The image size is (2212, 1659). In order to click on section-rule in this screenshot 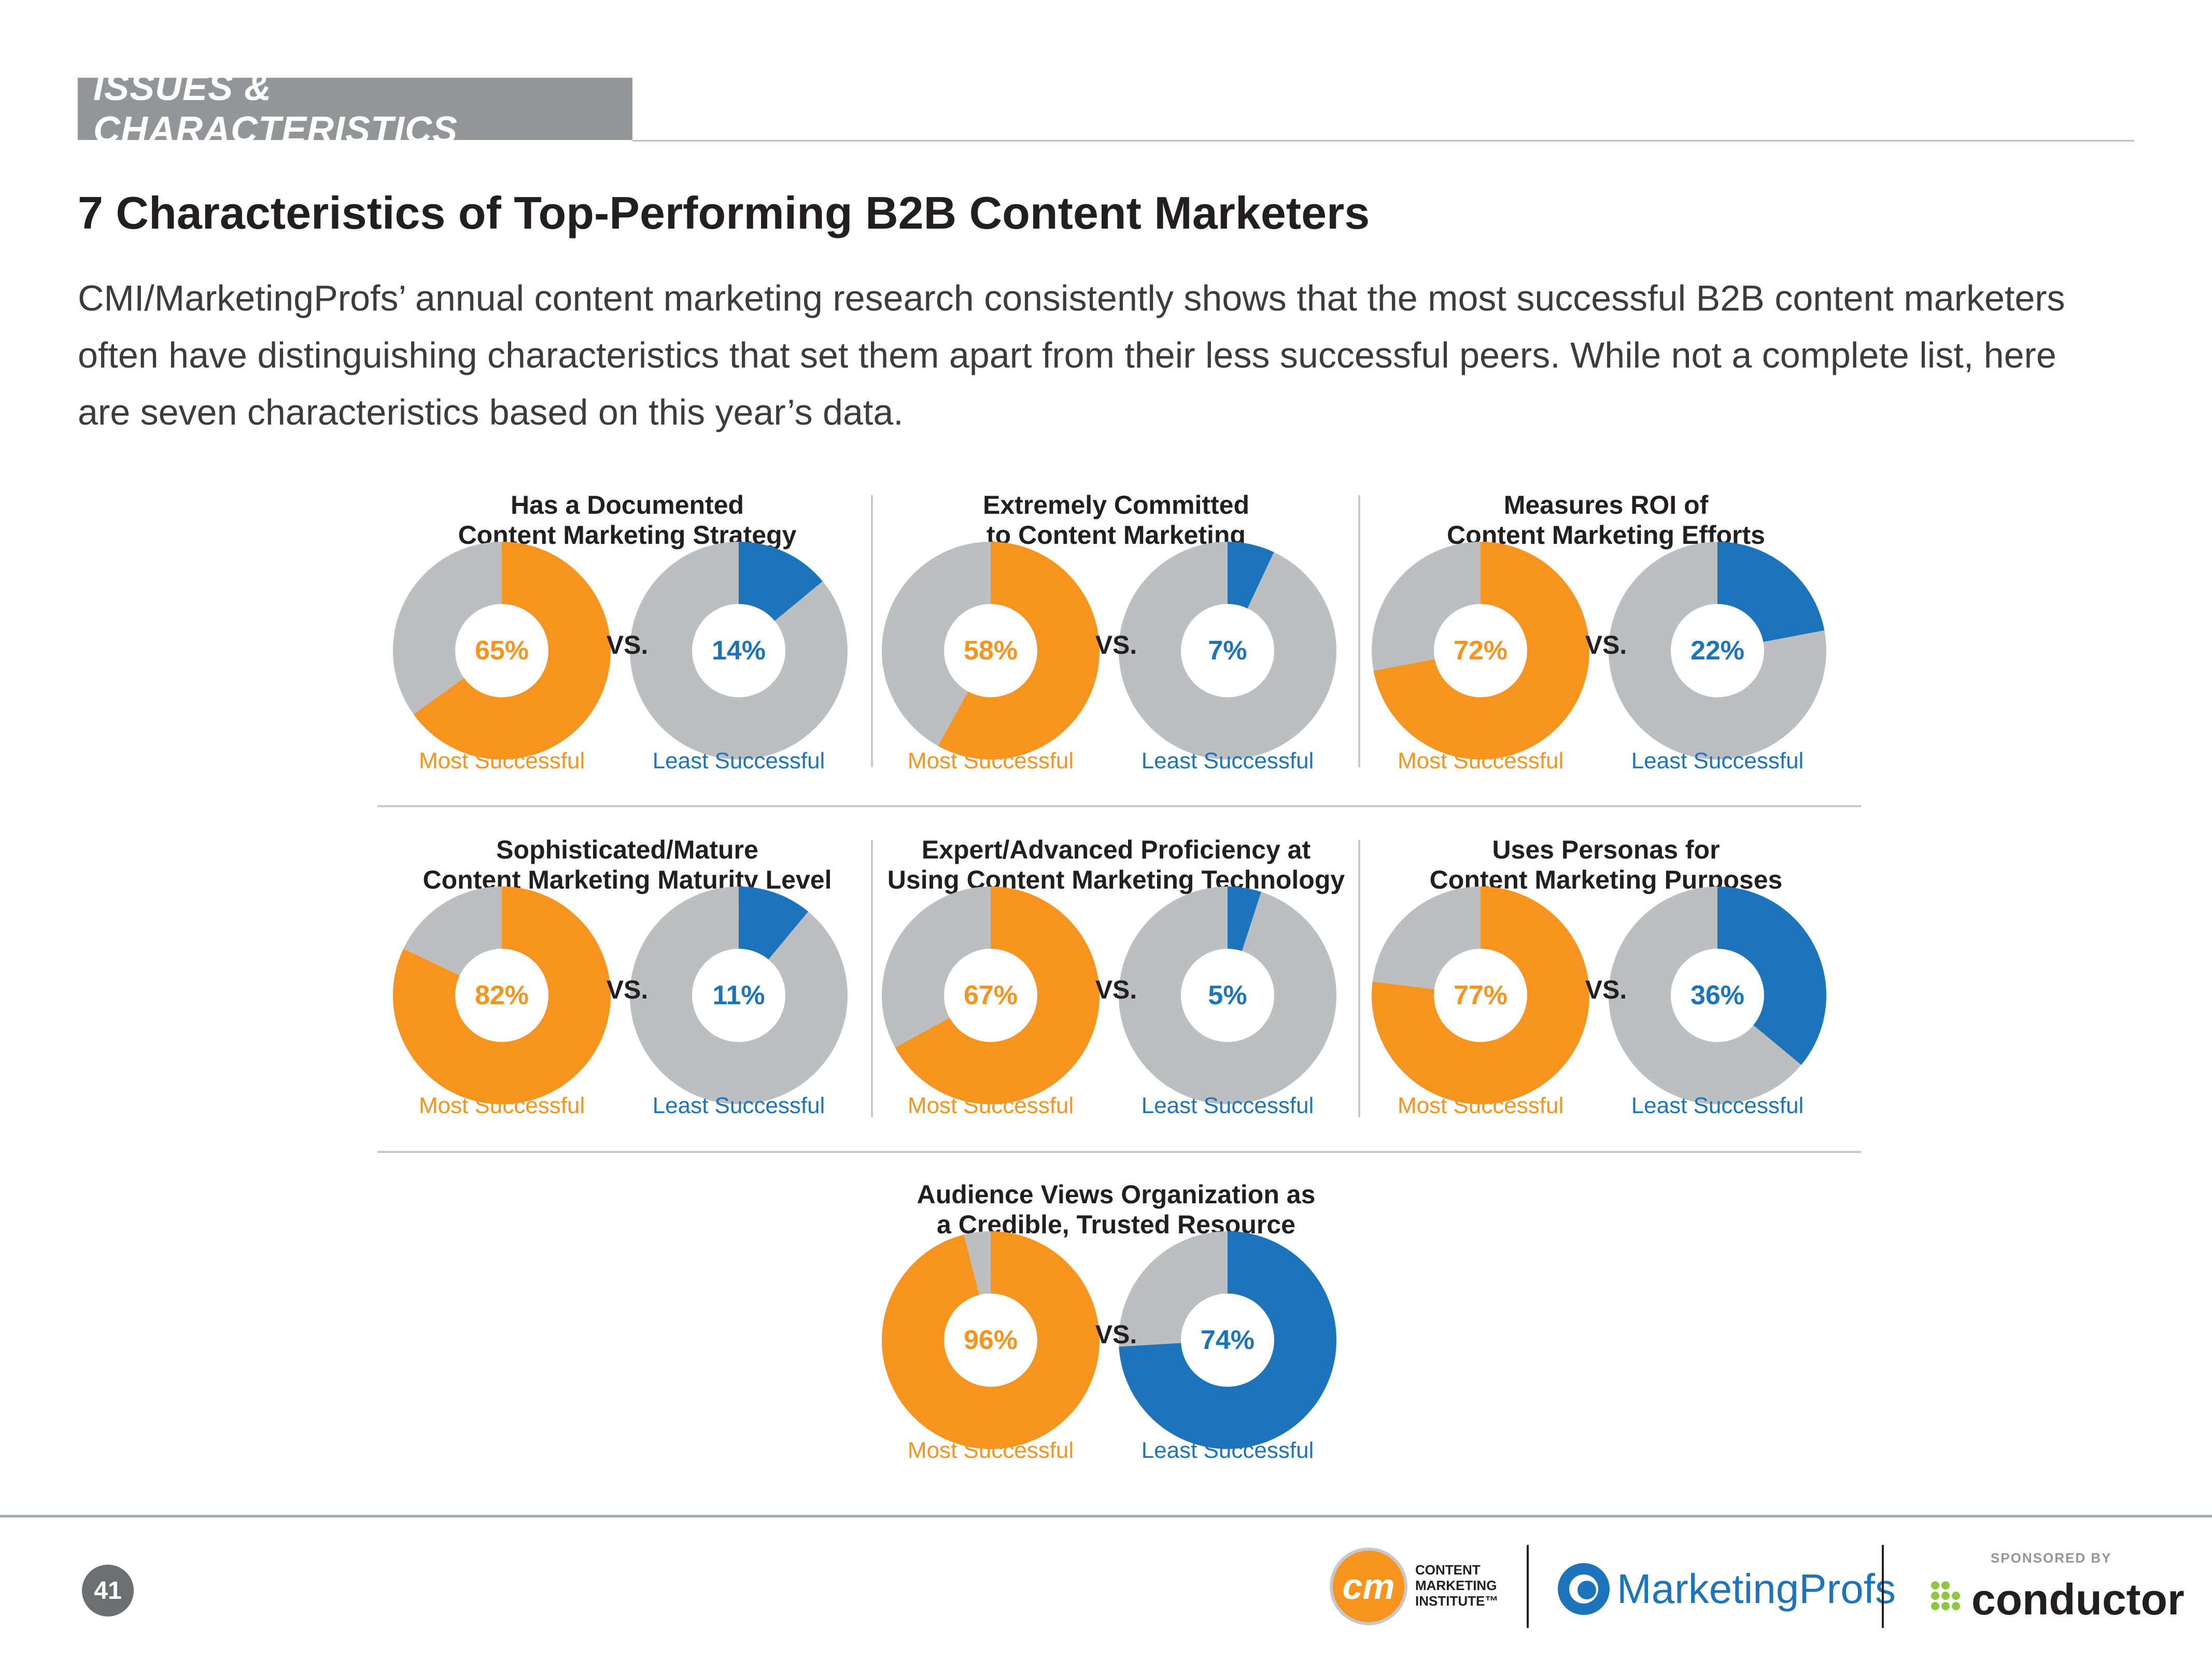, I will do `click(1383, 141)`.